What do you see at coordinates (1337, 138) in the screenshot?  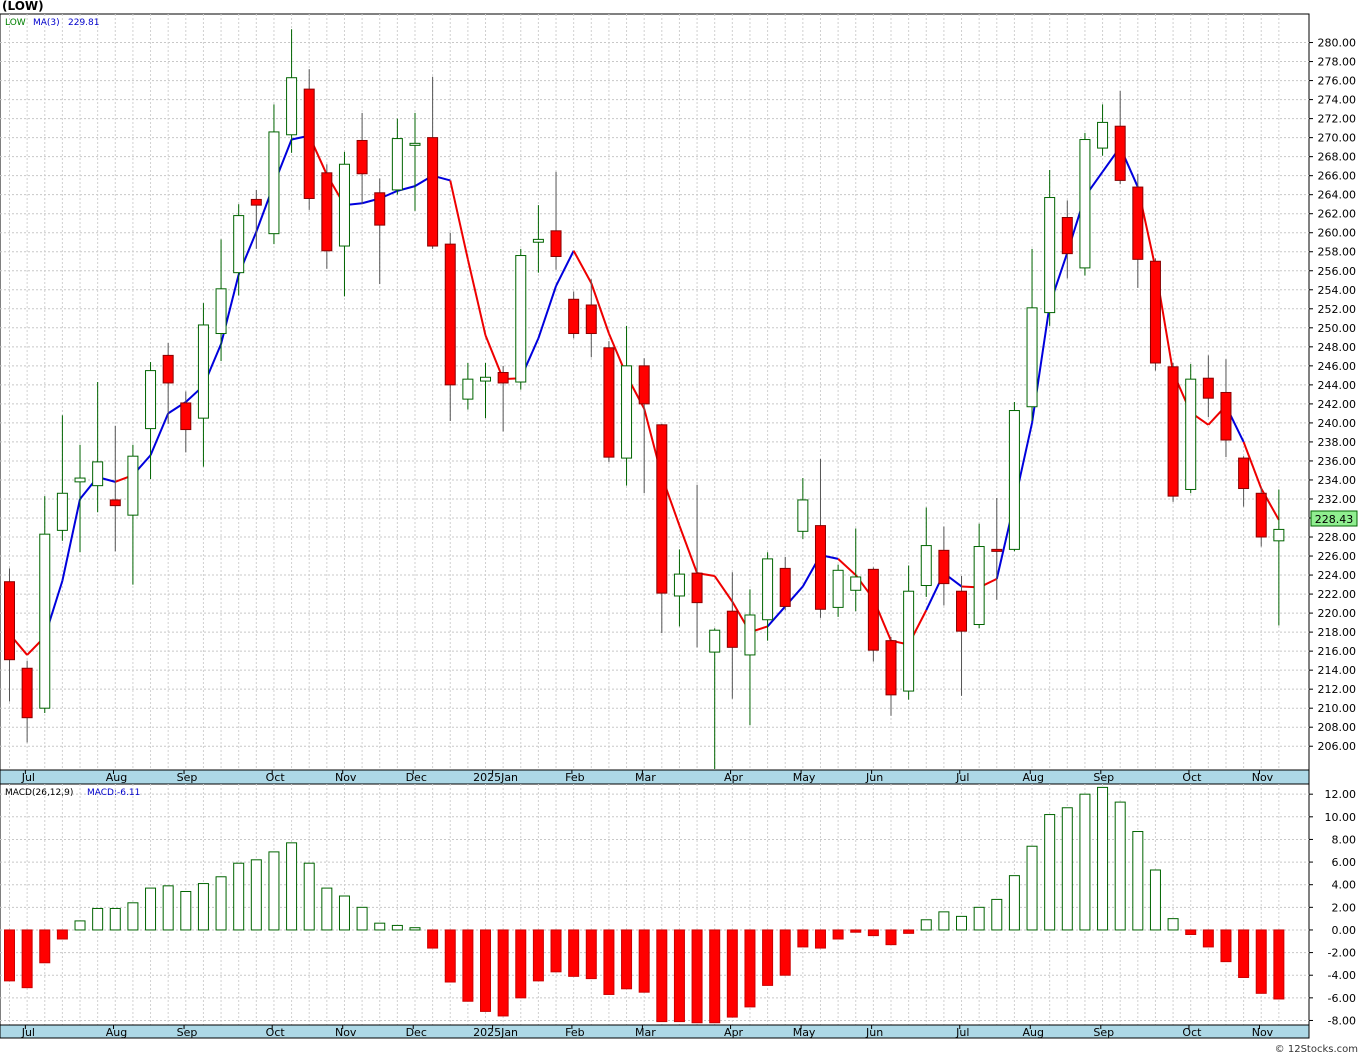 I see `price-y-tick-label: 270.00` at bounding box center [1337, 138].